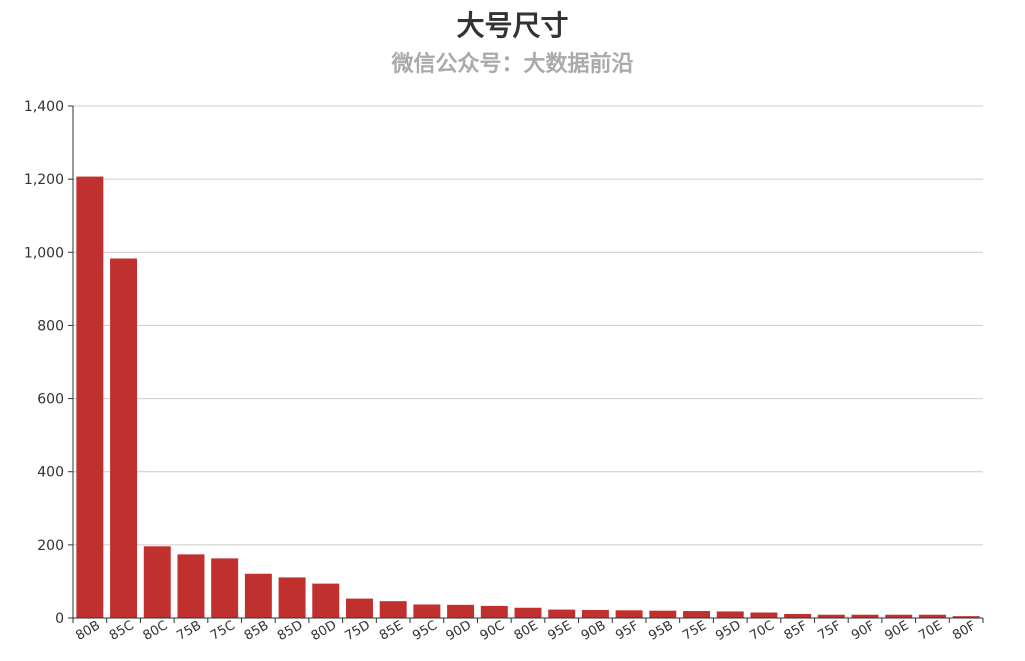 Image resolution: width=1025 pixels, height=661 pixels. What do you see at coordinates (44, 180) in the screenshot?
I see `y-tick-label: 1,200` at bounding box center [44, 180].